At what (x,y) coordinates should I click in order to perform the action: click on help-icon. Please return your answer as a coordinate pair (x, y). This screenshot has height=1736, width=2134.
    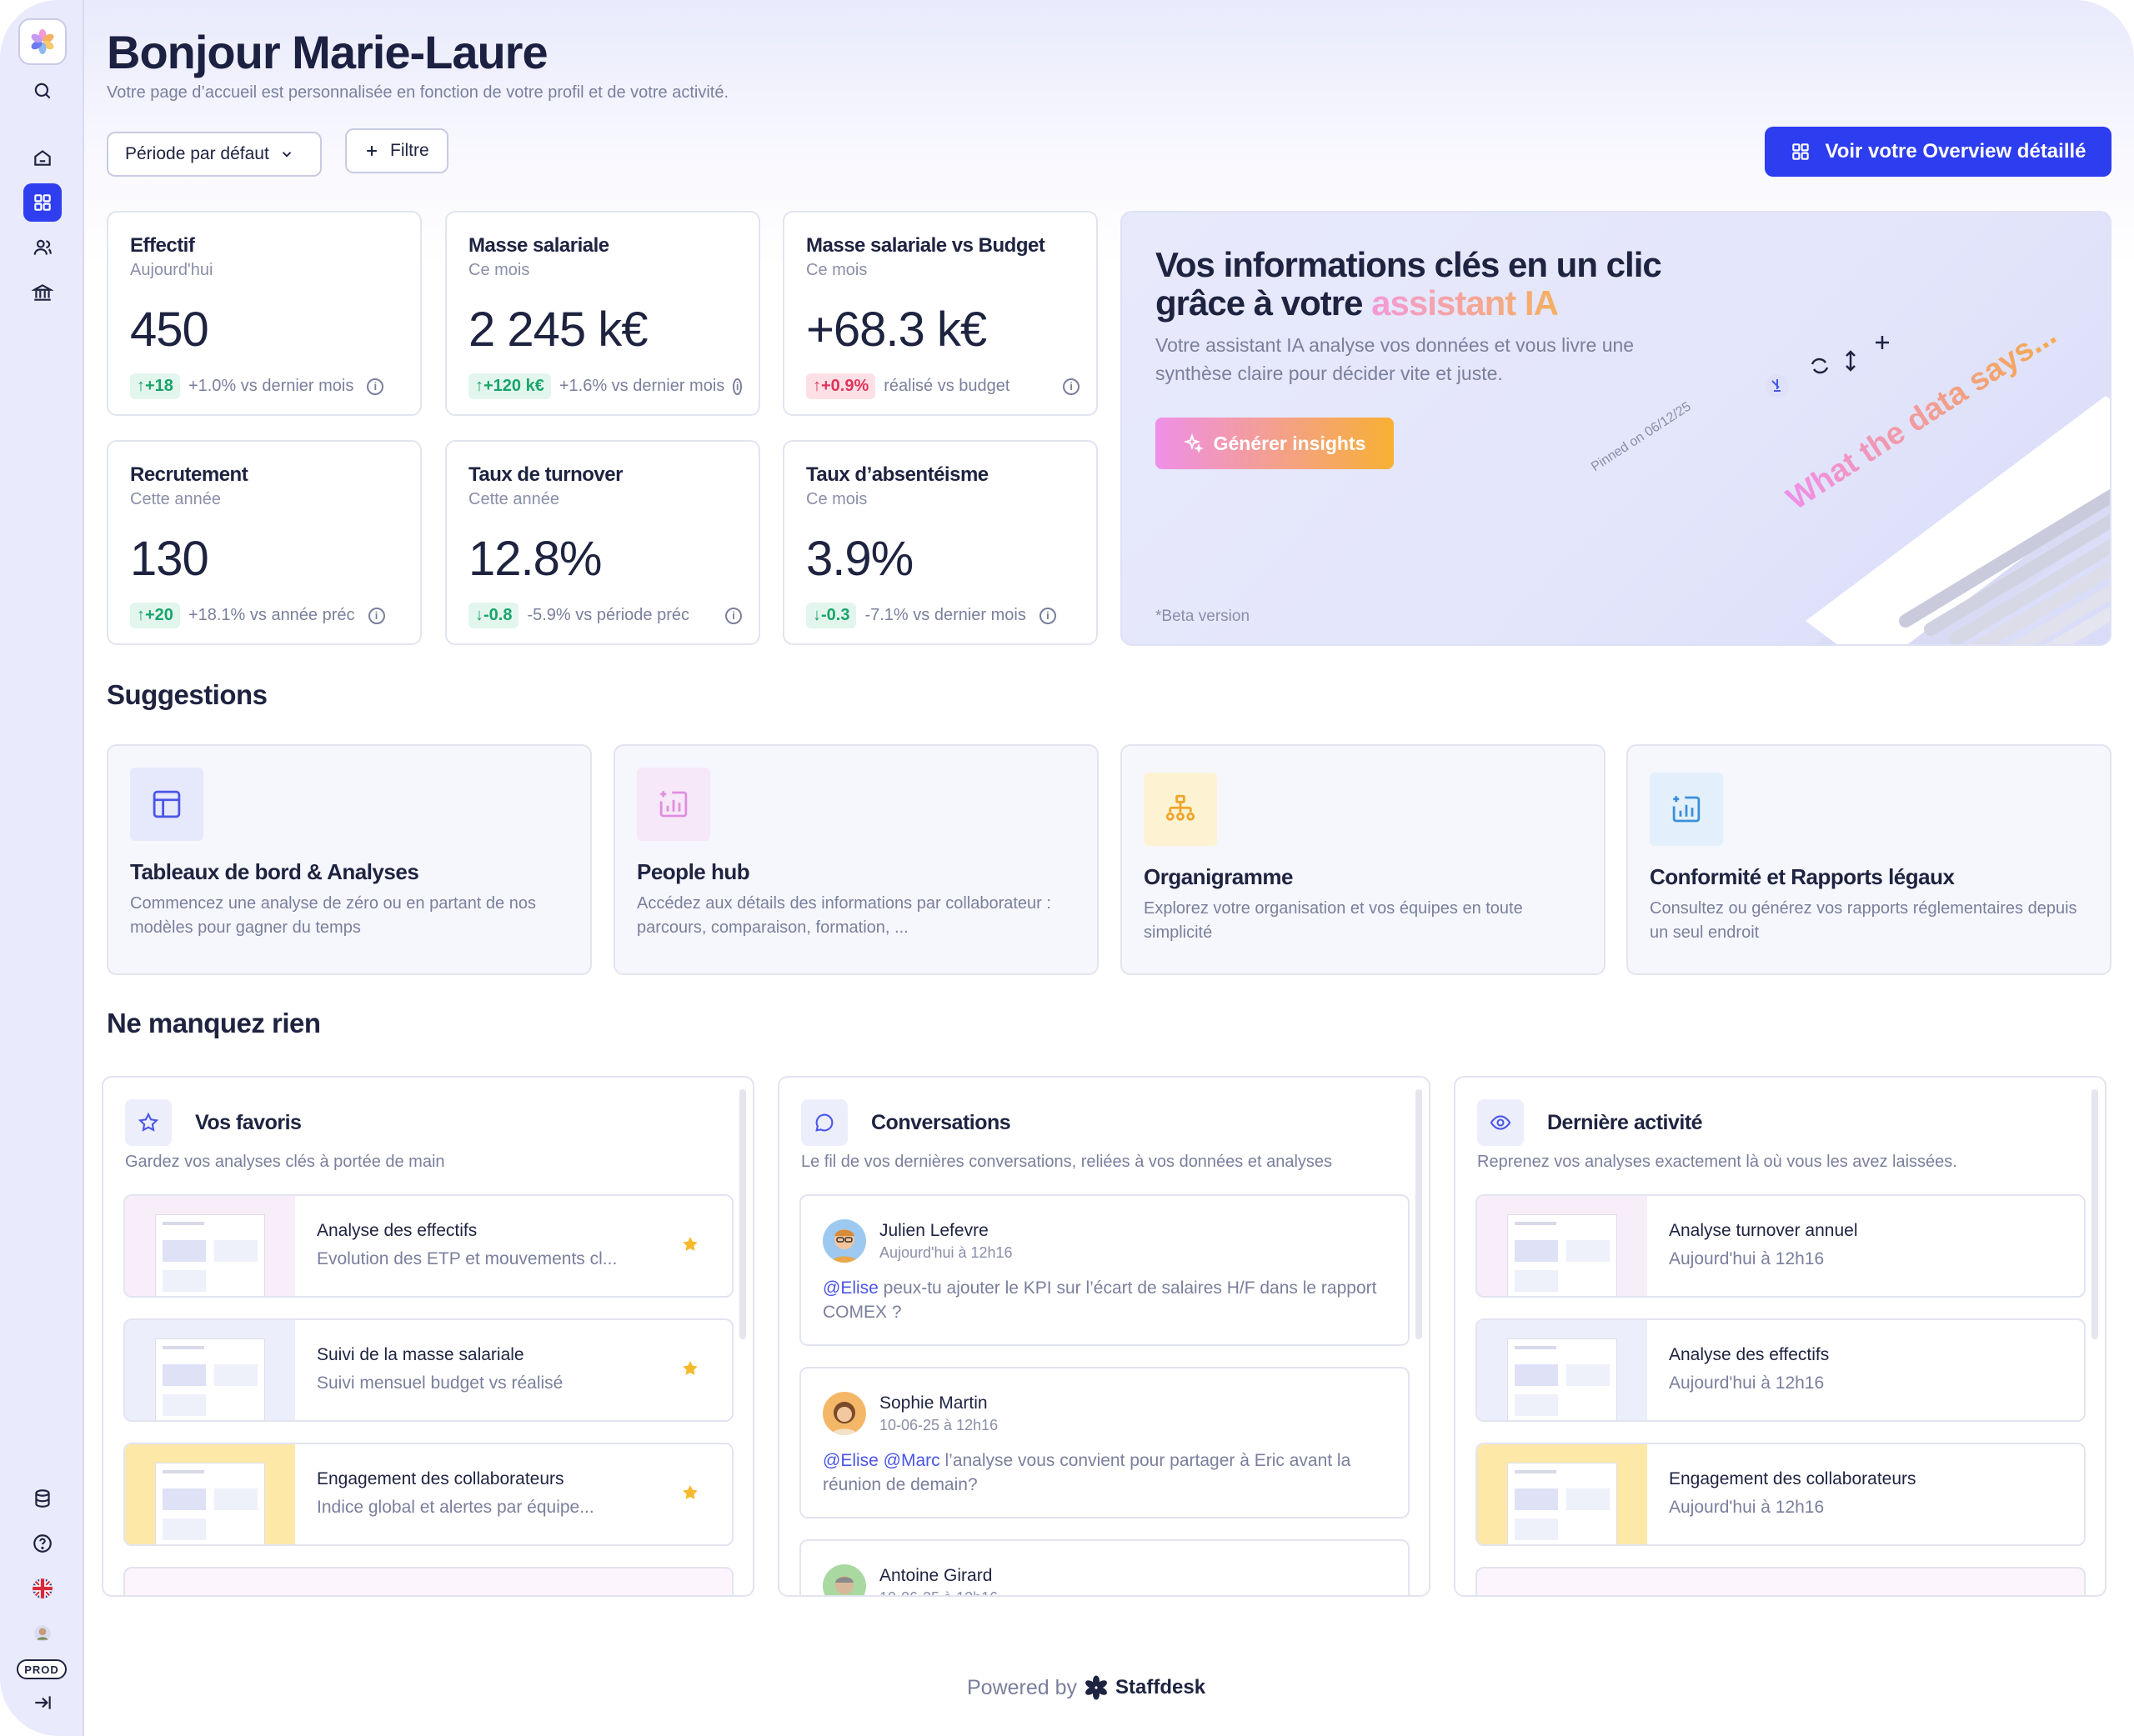
    Looking at the image, I should click on (42, 1543).